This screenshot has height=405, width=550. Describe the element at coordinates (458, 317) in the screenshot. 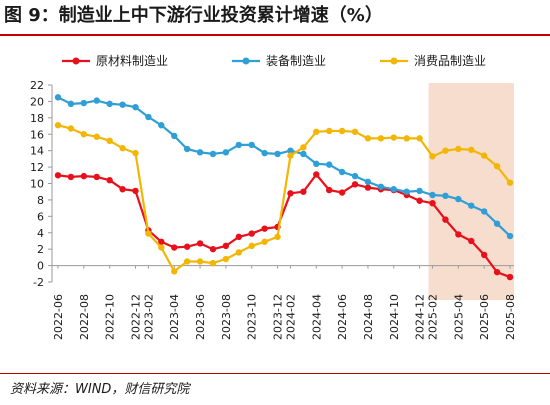

I see `x-tick-label: 2025-04` at that location.